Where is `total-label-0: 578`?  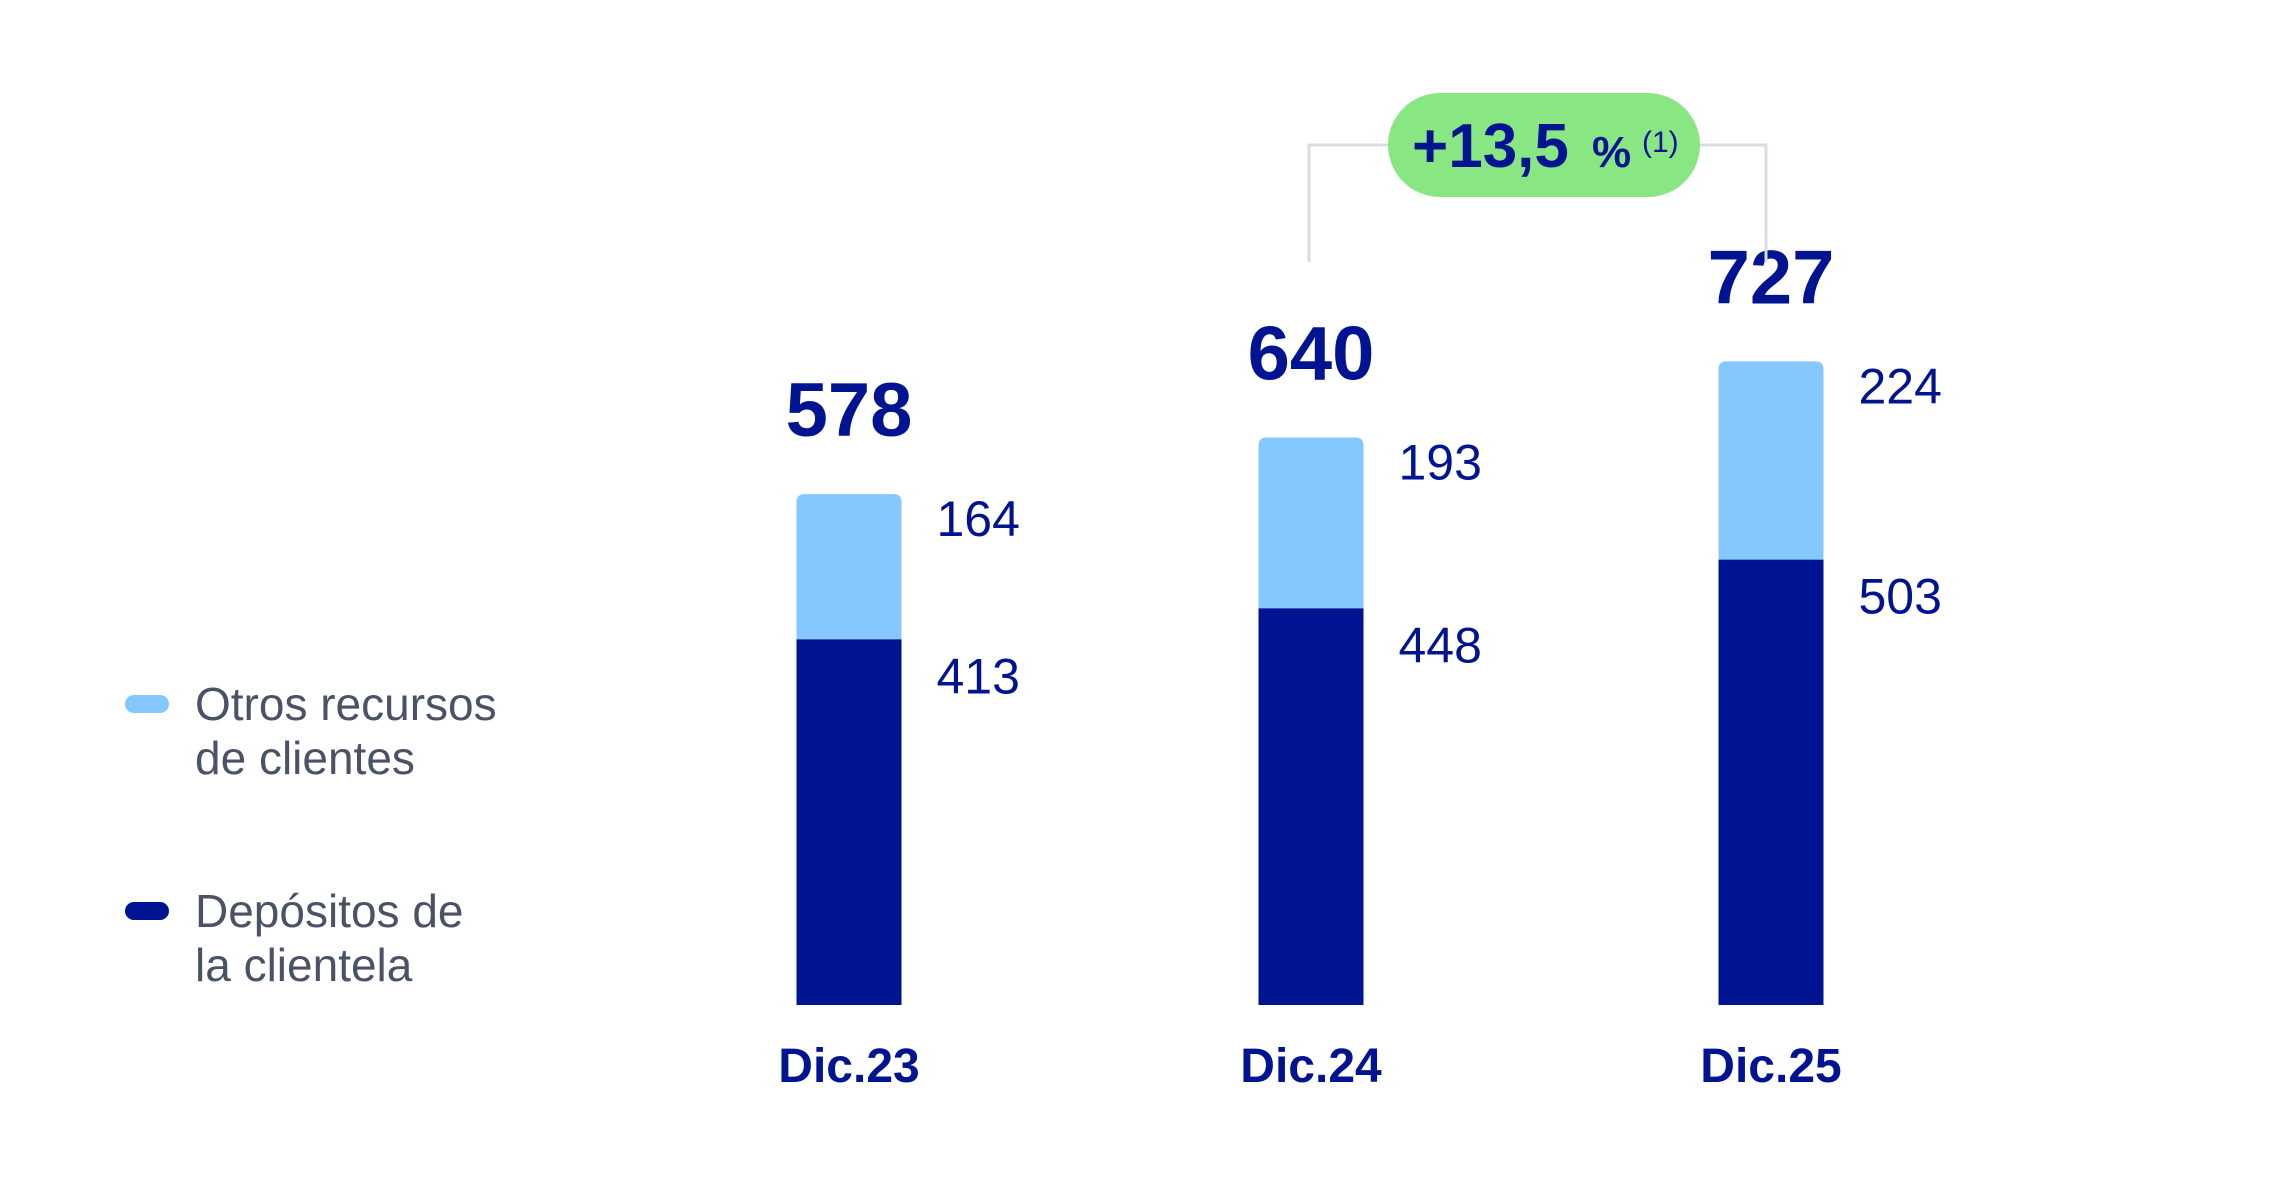
total-label-0: 578 is located at coordinates (849, 410).